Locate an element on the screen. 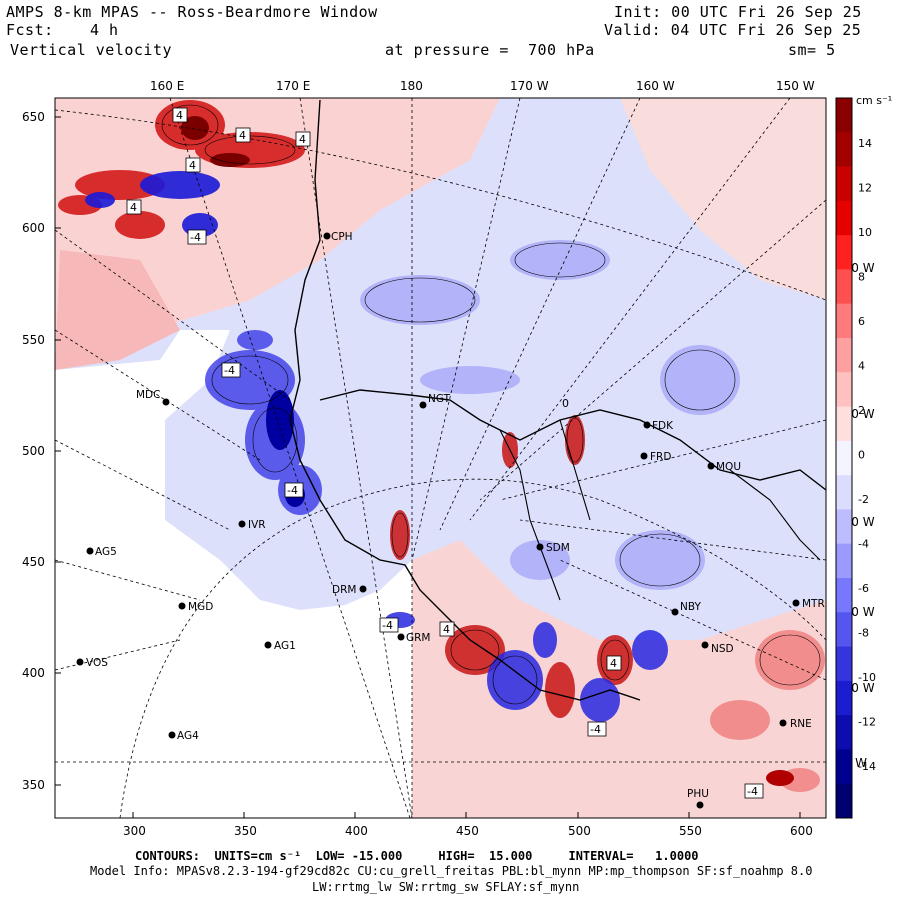  station-ivr: IVR is located at coordinates (252, 525).